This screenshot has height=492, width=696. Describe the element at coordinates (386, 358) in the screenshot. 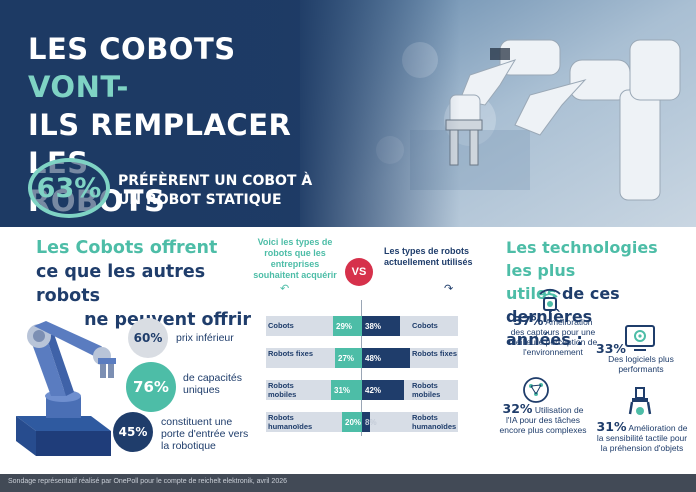

I see `bar-current-fixed-robots: 48%` at that location.